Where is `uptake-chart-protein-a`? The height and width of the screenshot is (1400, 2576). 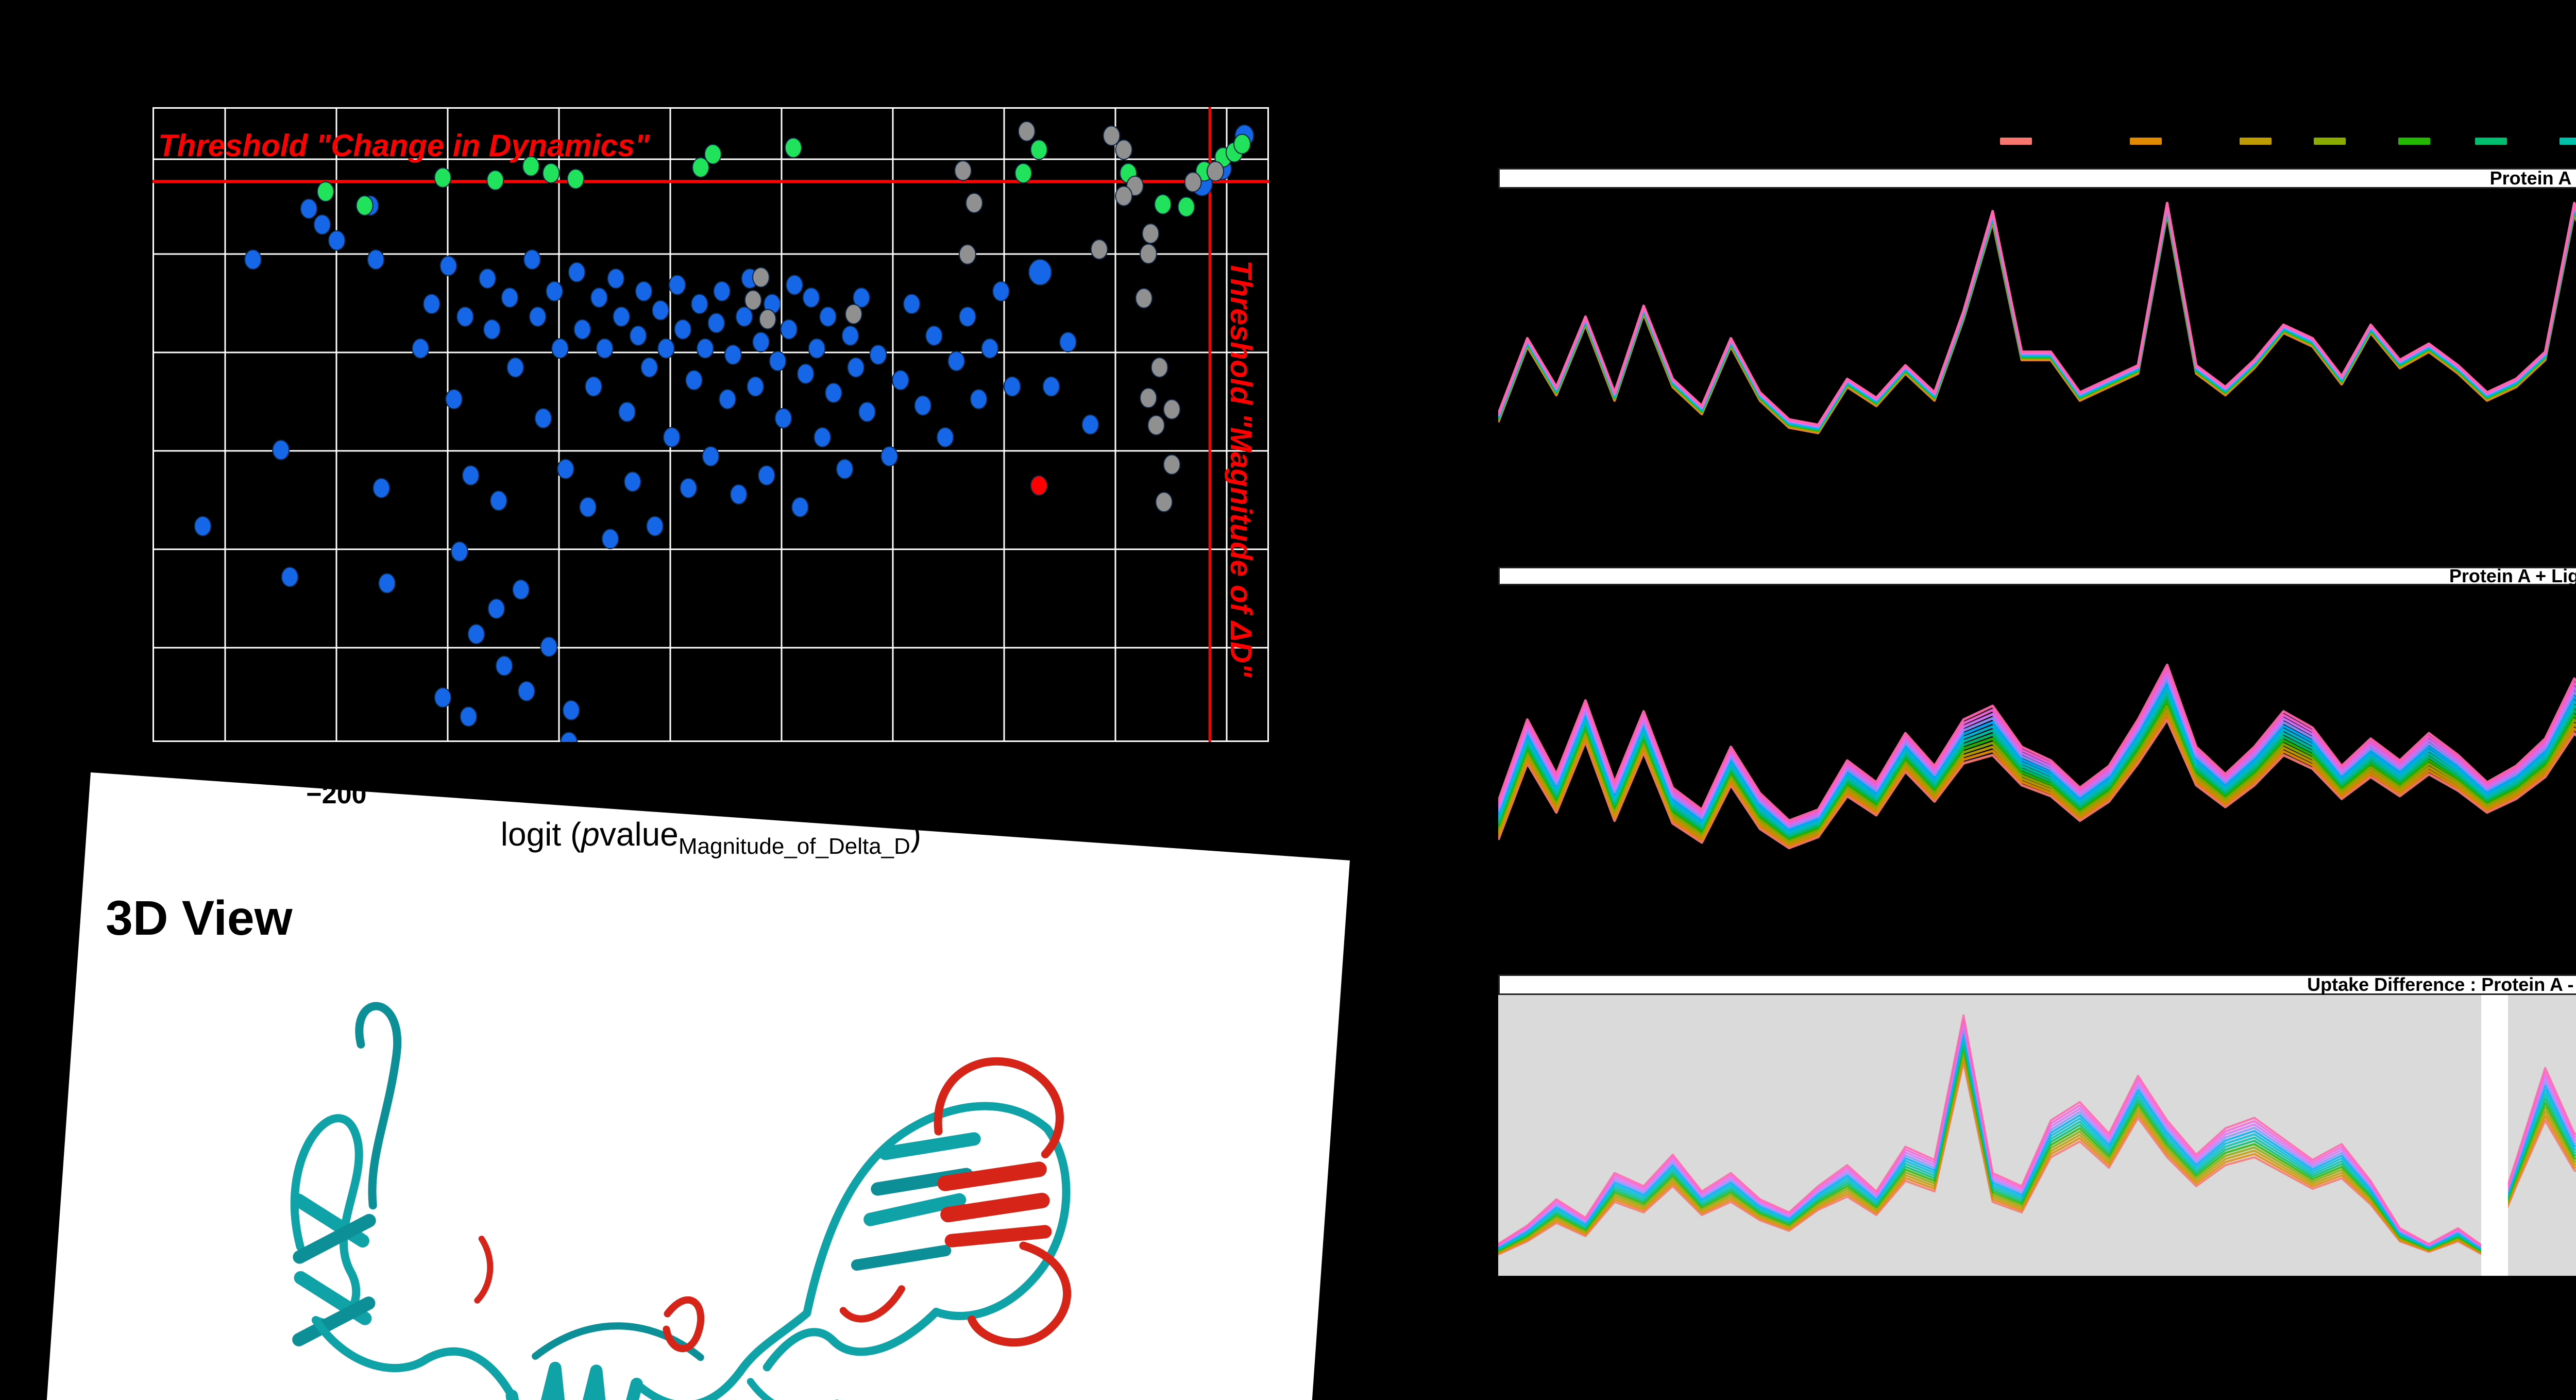
uptake-chart-protein-a is located at coordinates (2037, 377).